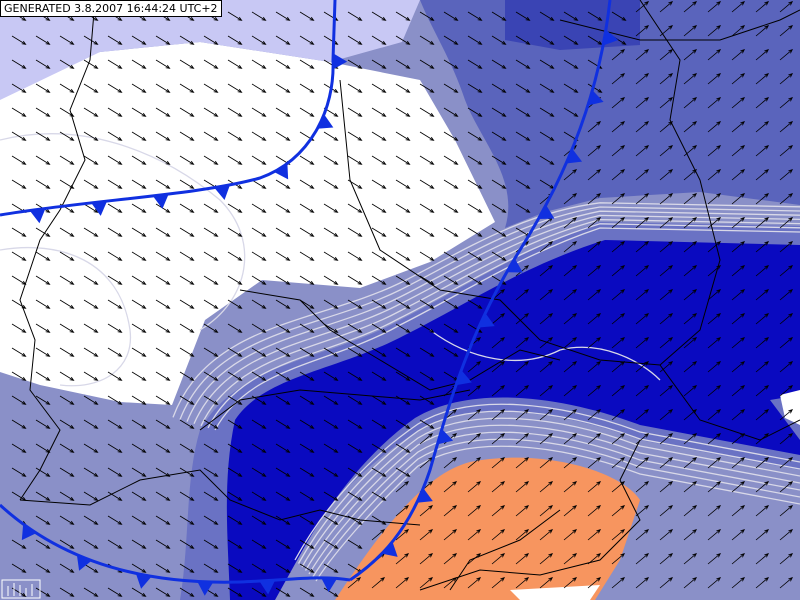  I want to click on timestamp: GENERATED 3.8.2007 16:44:24 UTC+2, so click(111, 8).